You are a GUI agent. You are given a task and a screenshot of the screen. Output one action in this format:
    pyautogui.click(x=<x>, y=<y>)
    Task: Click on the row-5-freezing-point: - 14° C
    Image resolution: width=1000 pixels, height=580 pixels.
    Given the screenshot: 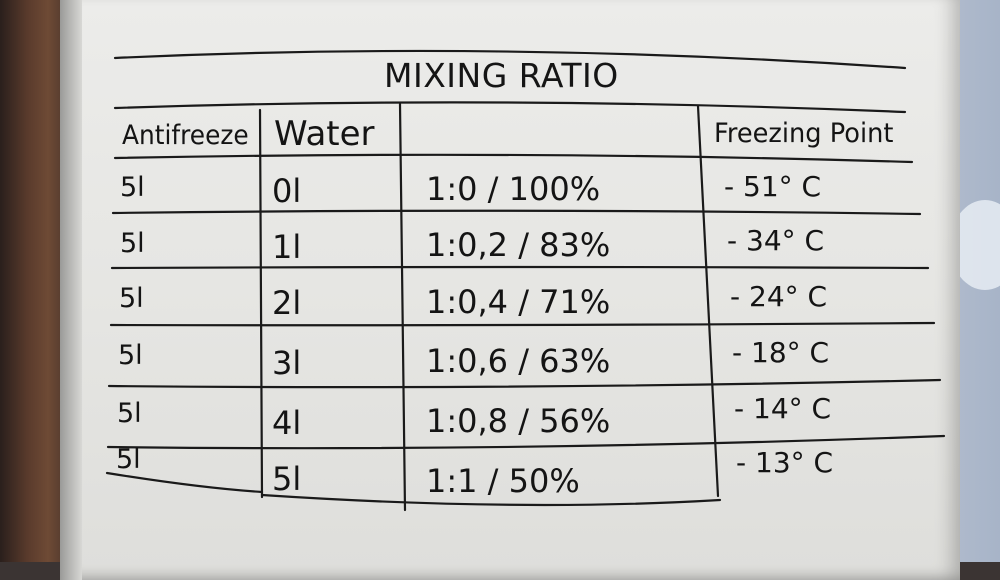 What is the action you would take?
    pyautogui.click(x=783, y=408)
    